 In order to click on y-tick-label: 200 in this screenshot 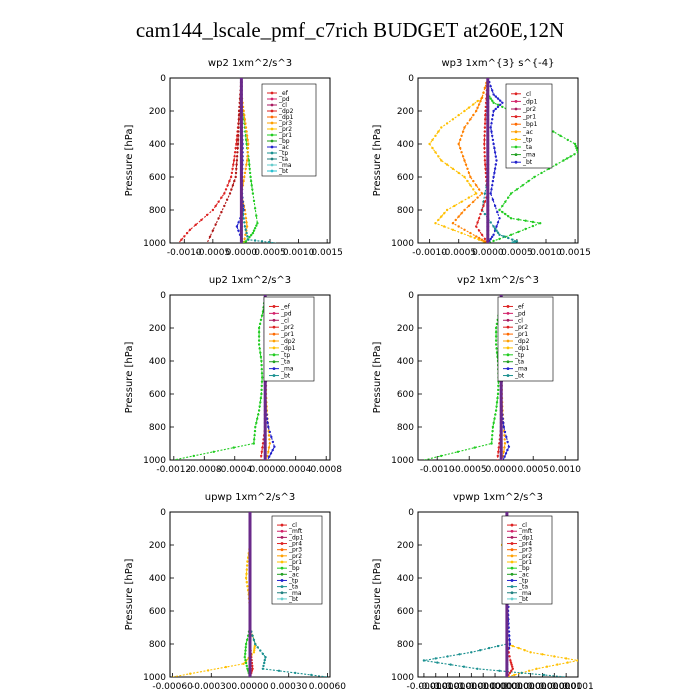, I will do `click(405, 546)`.